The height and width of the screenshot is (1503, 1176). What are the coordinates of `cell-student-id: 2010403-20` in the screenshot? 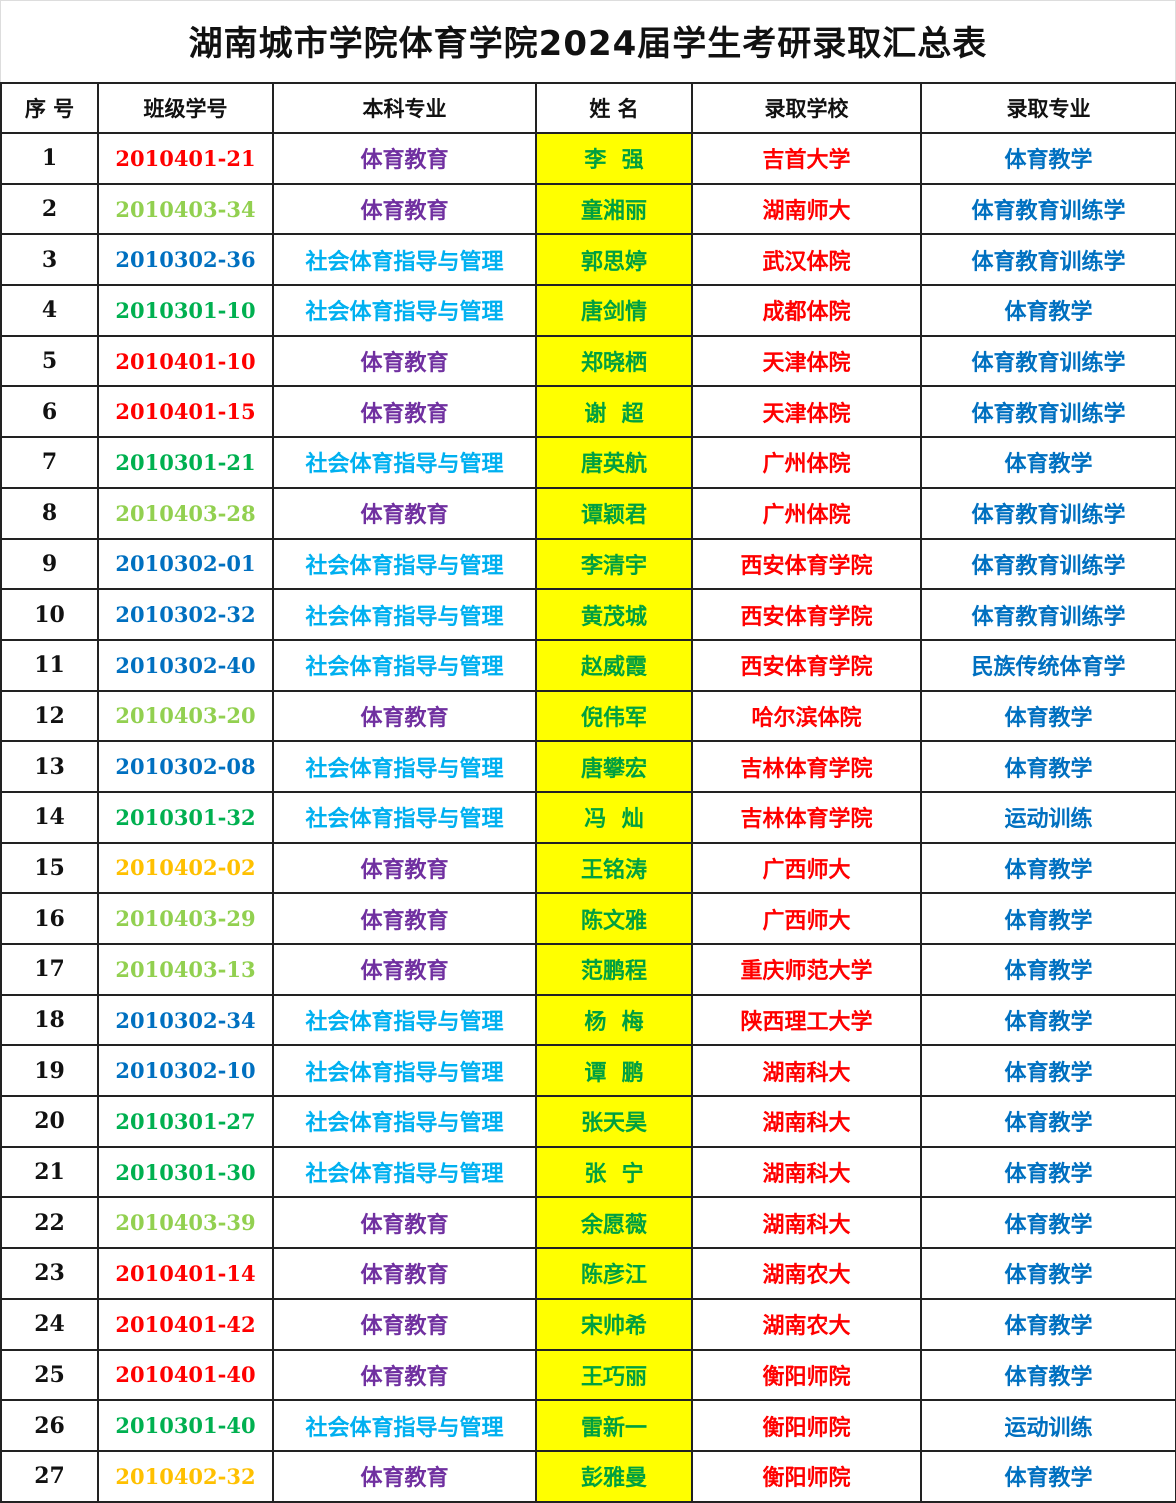 It's located at (185, 716).